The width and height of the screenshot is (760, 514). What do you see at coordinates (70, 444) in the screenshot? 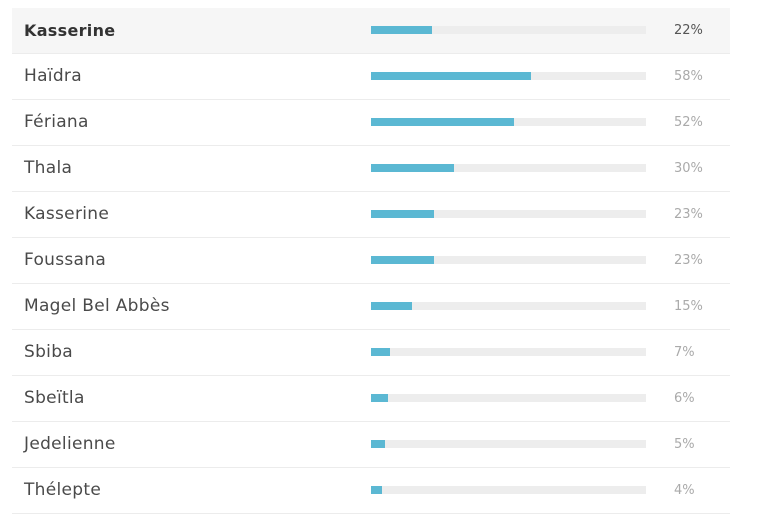
I see `row-name-label: Jedelienne` at bounding box center [70, 444].